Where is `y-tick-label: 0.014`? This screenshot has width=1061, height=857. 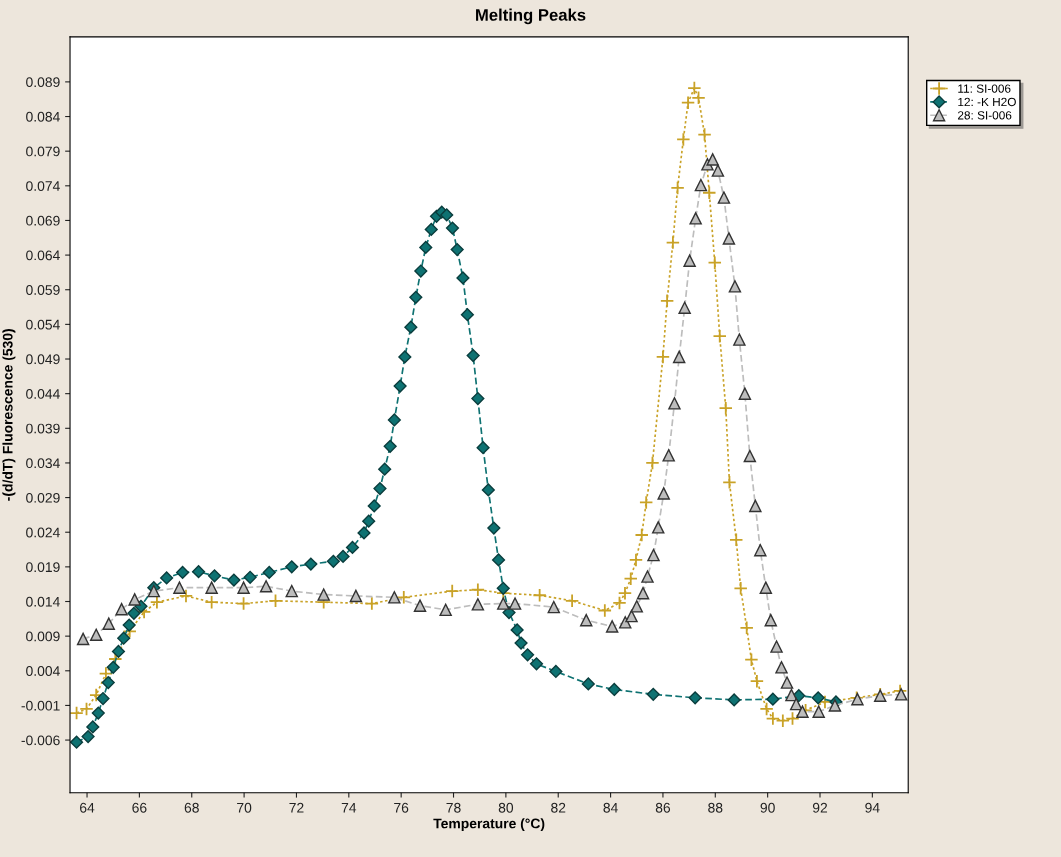
y-tick-label: 0.014 is located at coordinates (43, 601).